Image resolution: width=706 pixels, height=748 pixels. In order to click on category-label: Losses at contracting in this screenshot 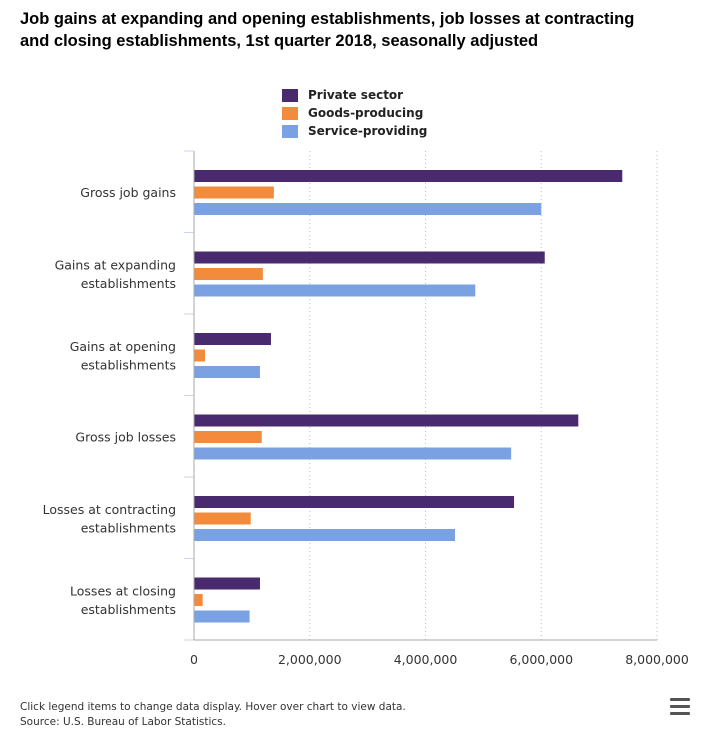, I will do `click(109, 509)`.